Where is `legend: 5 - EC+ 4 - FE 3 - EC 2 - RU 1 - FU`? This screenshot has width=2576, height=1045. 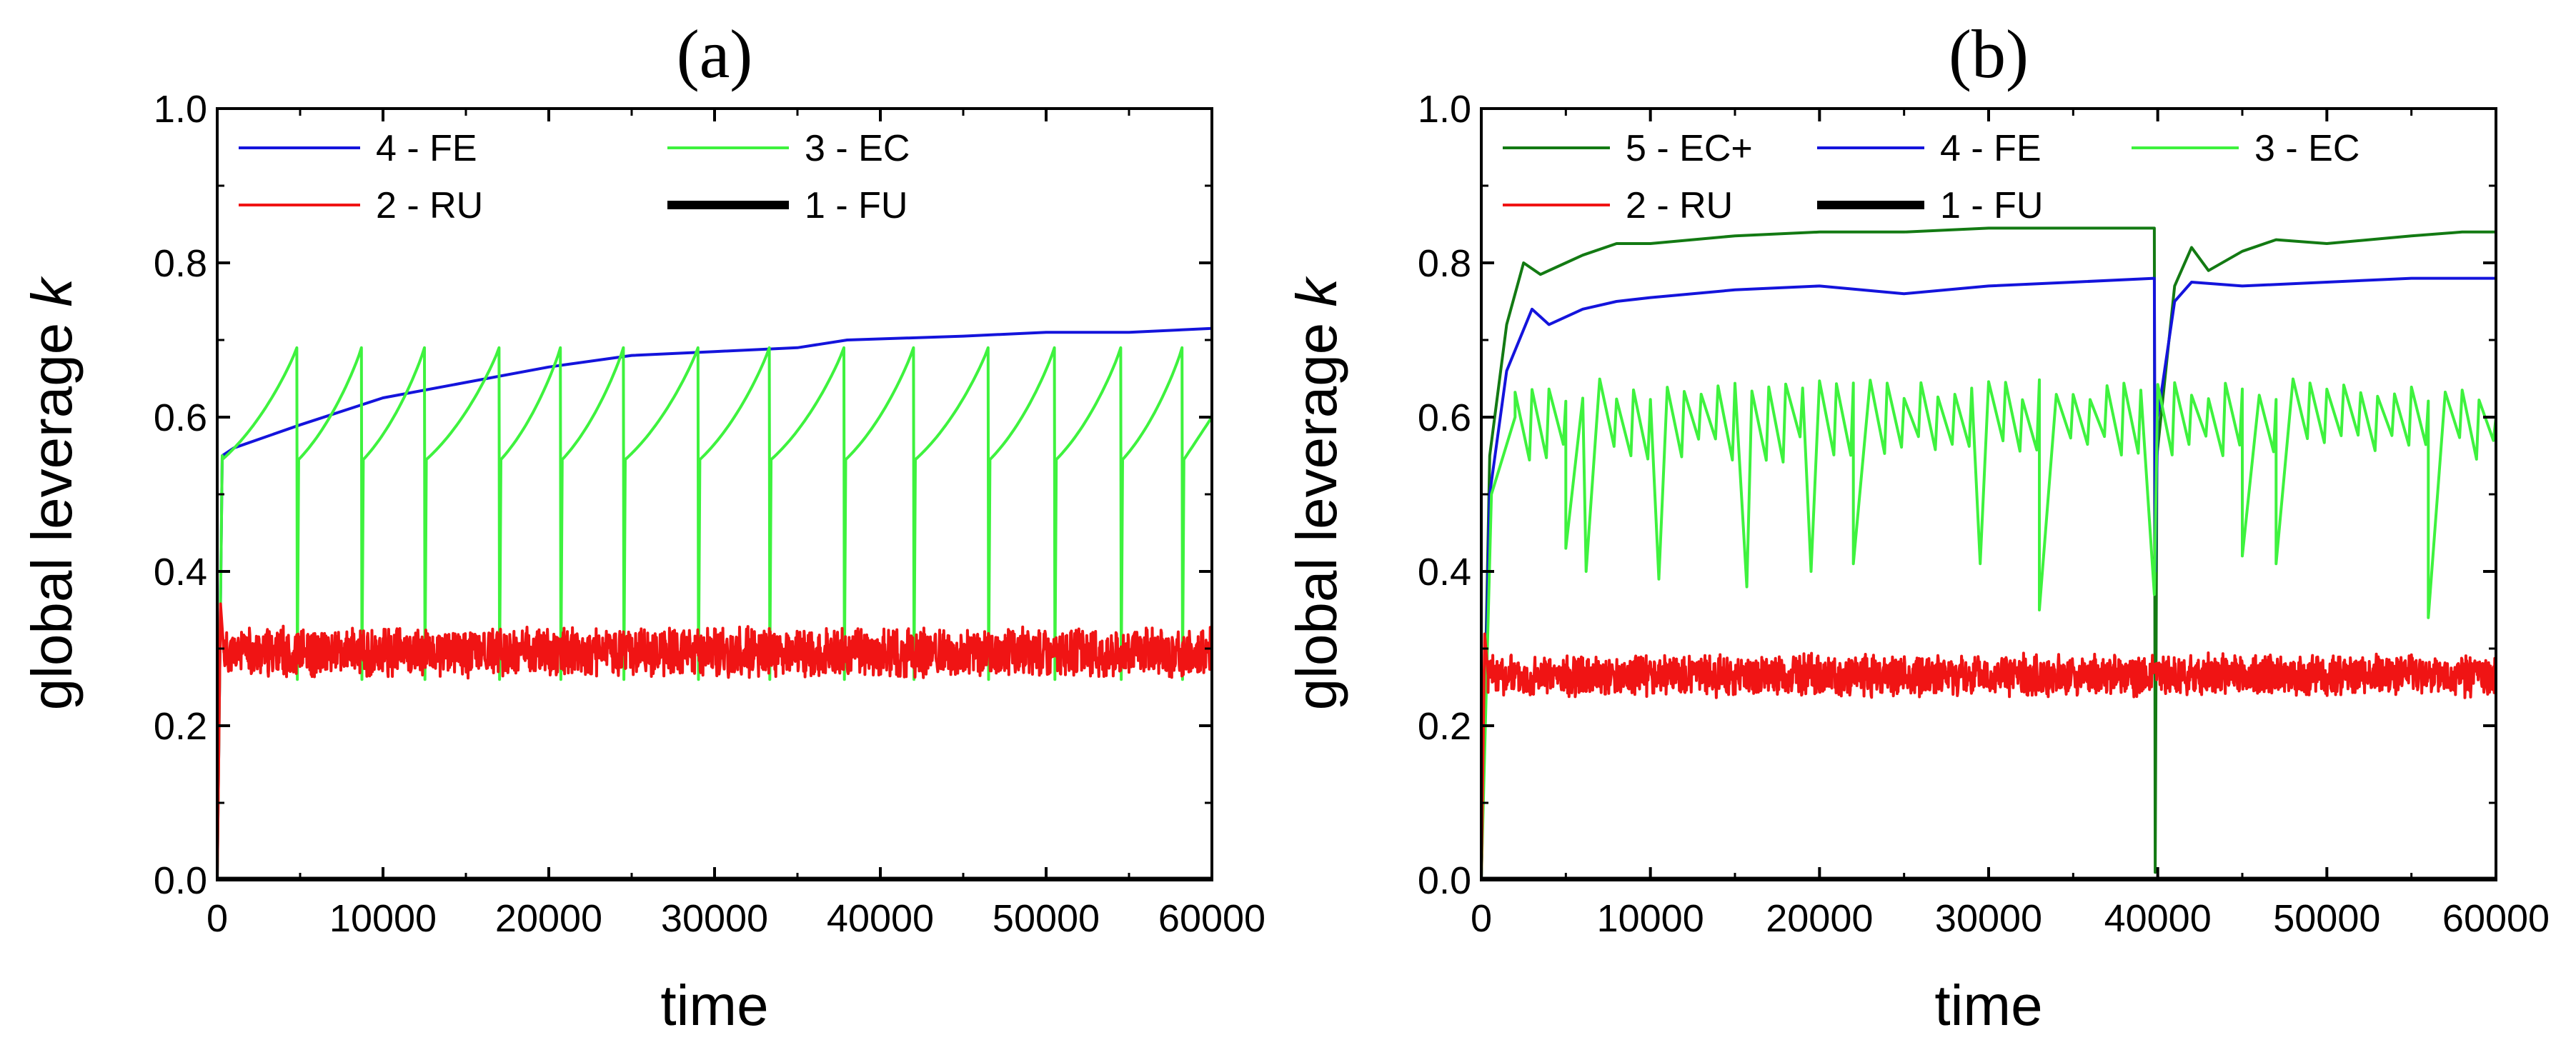 legend: 5 - EC+ 4 - FE 3 - EC 2 - RU 1 - FU is located at coordinates (1931, 177).